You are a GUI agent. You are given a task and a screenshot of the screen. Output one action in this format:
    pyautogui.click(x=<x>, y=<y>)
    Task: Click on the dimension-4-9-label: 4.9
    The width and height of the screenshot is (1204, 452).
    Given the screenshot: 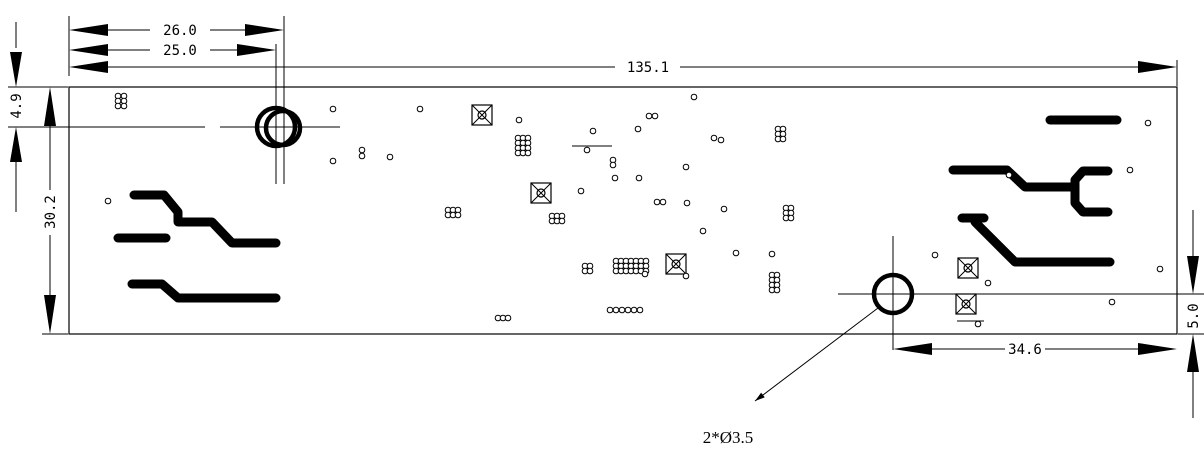 What is the action you would take?
    pyautogui.click(x=17, y=105)
    